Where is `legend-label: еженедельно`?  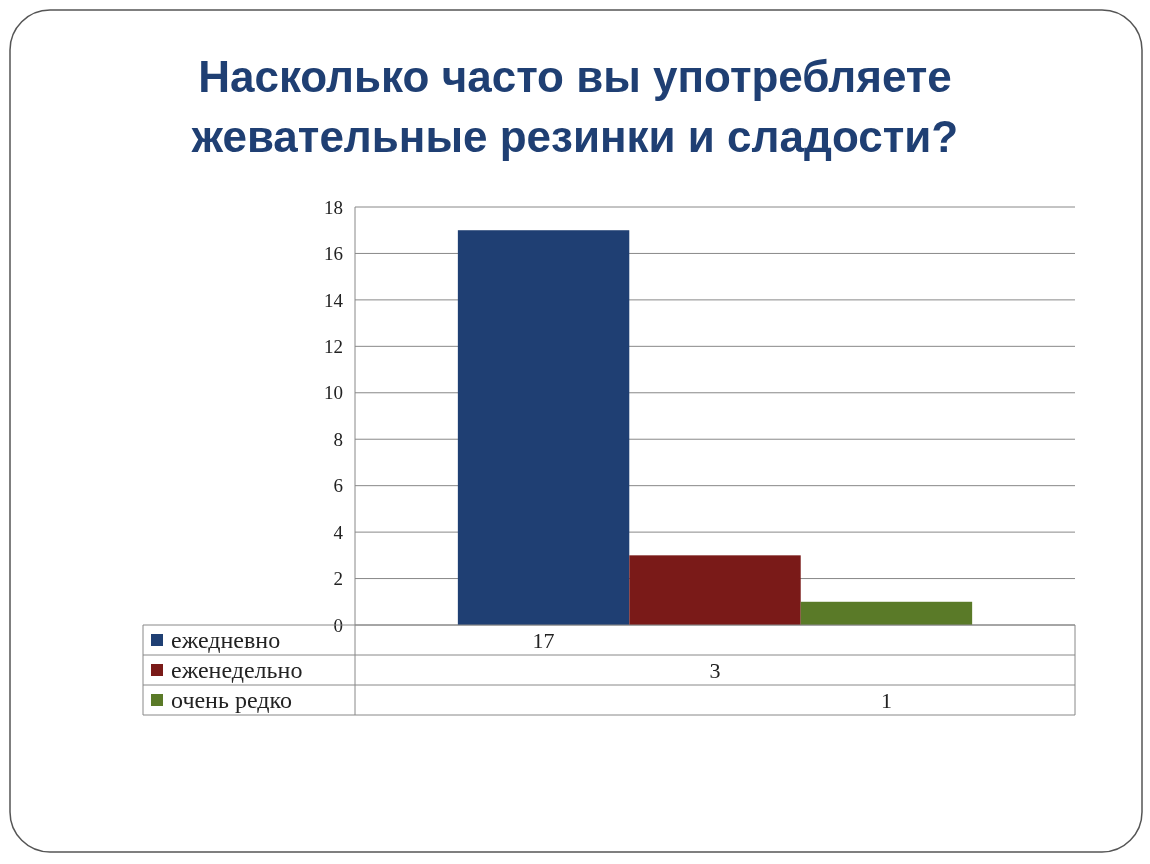 legend-label: еженедельно is located at coordinates (237, 670).